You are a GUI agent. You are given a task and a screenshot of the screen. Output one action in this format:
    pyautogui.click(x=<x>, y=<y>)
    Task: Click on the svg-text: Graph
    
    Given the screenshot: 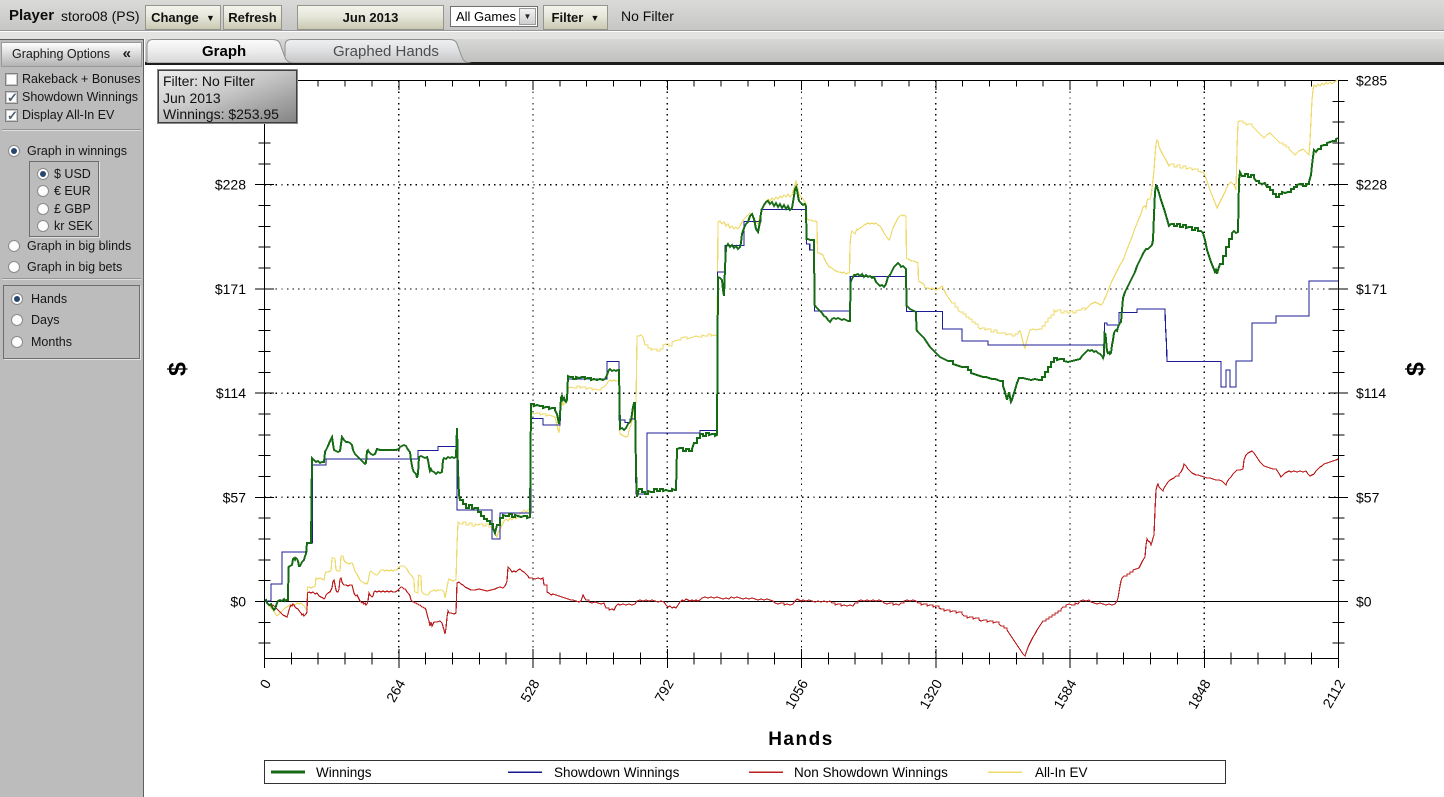 What is the action you would take?
    pyautogui.click(x=224, y=51)
    